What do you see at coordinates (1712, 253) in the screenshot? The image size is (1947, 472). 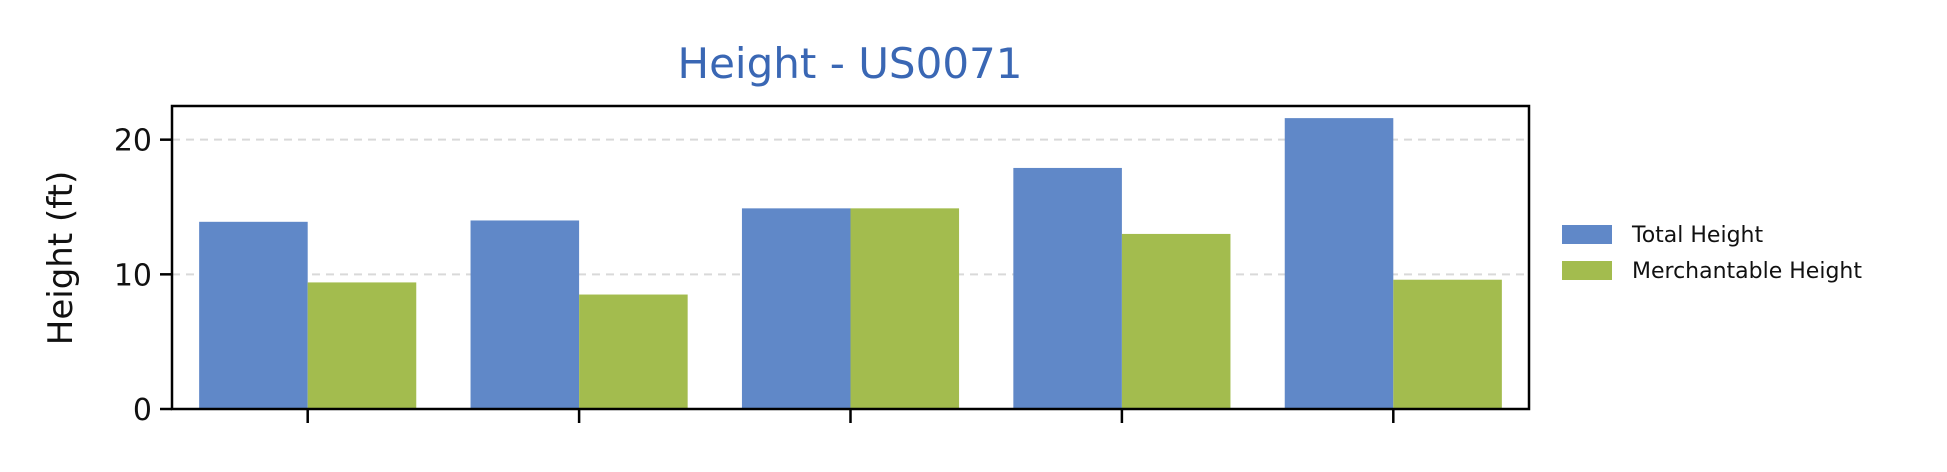 I see `legend: Total Height Merchantable Height` at bounding box center [1712, 253].